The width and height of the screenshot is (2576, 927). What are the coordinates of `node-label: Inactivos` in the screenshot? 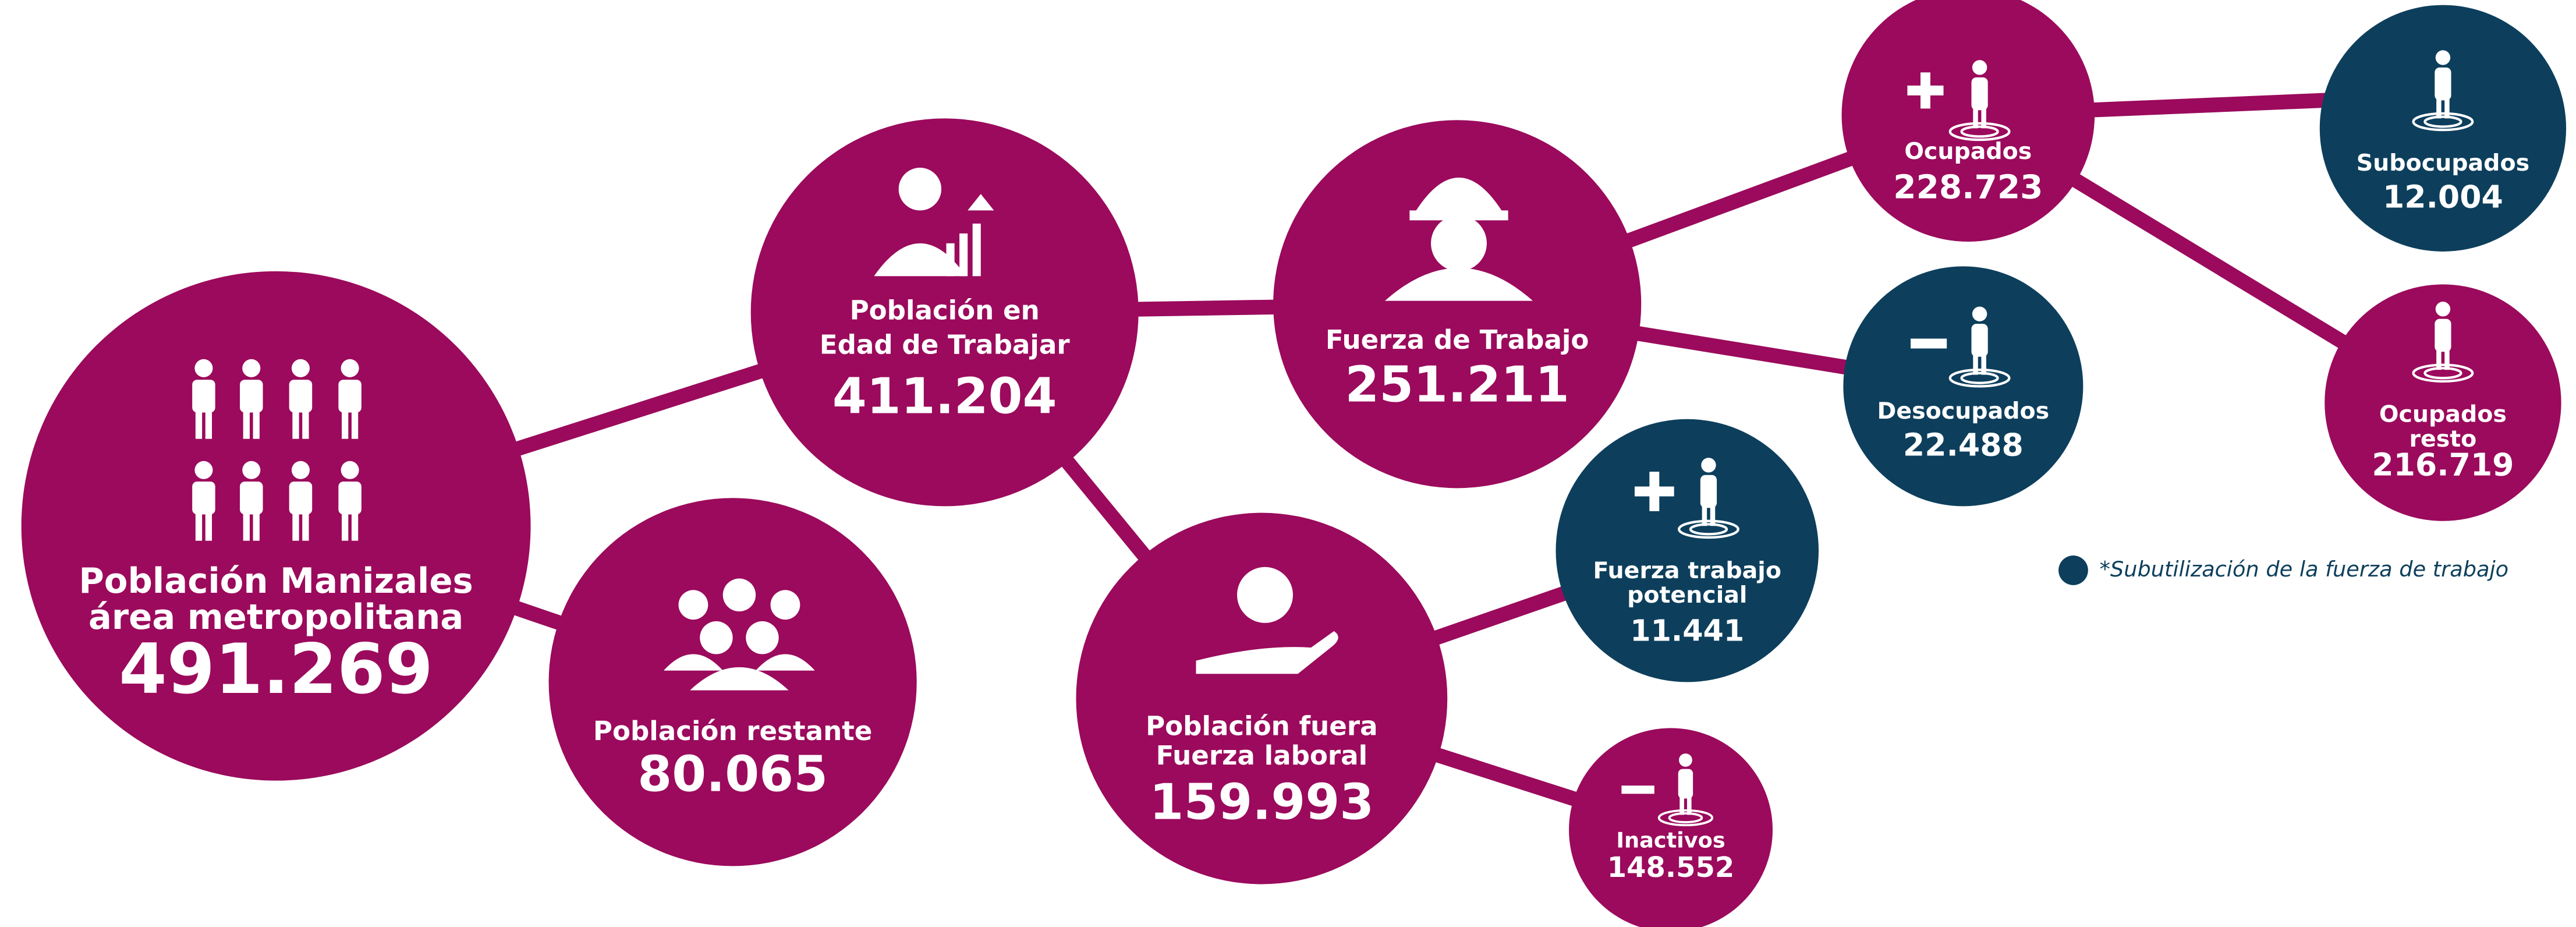 It's located at (1670, 840).